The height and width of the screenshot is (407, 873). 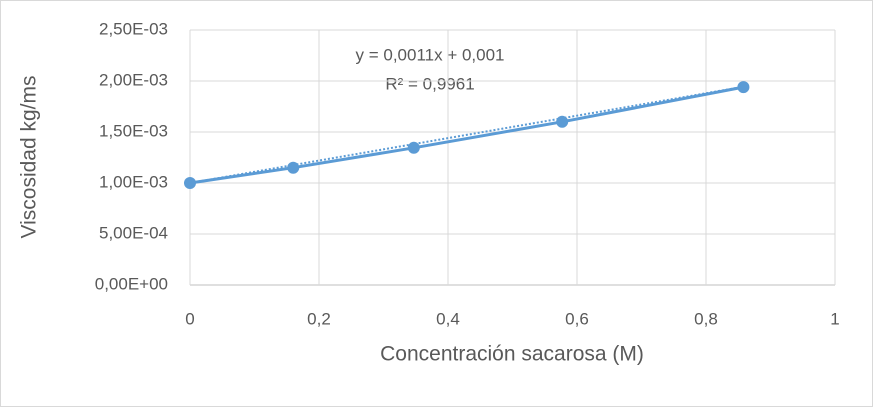 What do you see at coordinates (133, 232) in the screenshot?
I see `y-tick-label: 5,00E-04` at bounding box center [133, 232].